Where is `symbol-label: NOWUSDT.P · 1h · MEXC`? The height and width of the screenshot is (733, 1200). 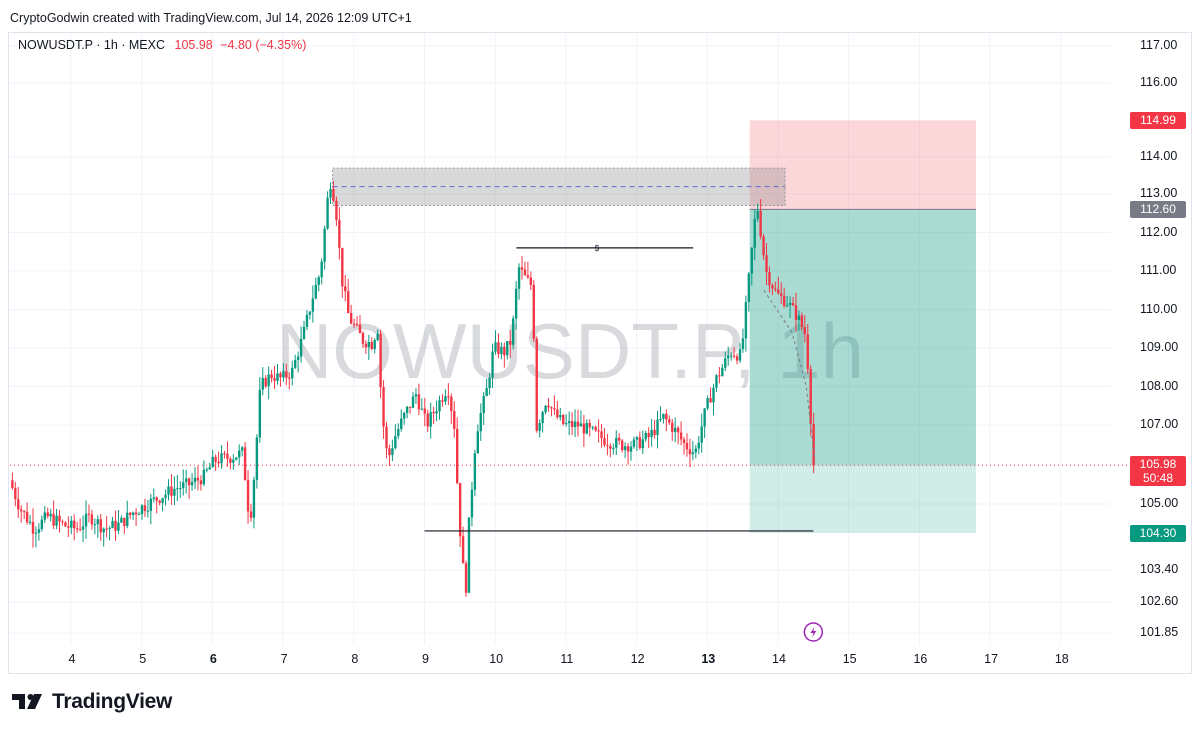
symbol-label: NOWUSDT.P · 1h · MEXC is located at coordinates (92, 45).